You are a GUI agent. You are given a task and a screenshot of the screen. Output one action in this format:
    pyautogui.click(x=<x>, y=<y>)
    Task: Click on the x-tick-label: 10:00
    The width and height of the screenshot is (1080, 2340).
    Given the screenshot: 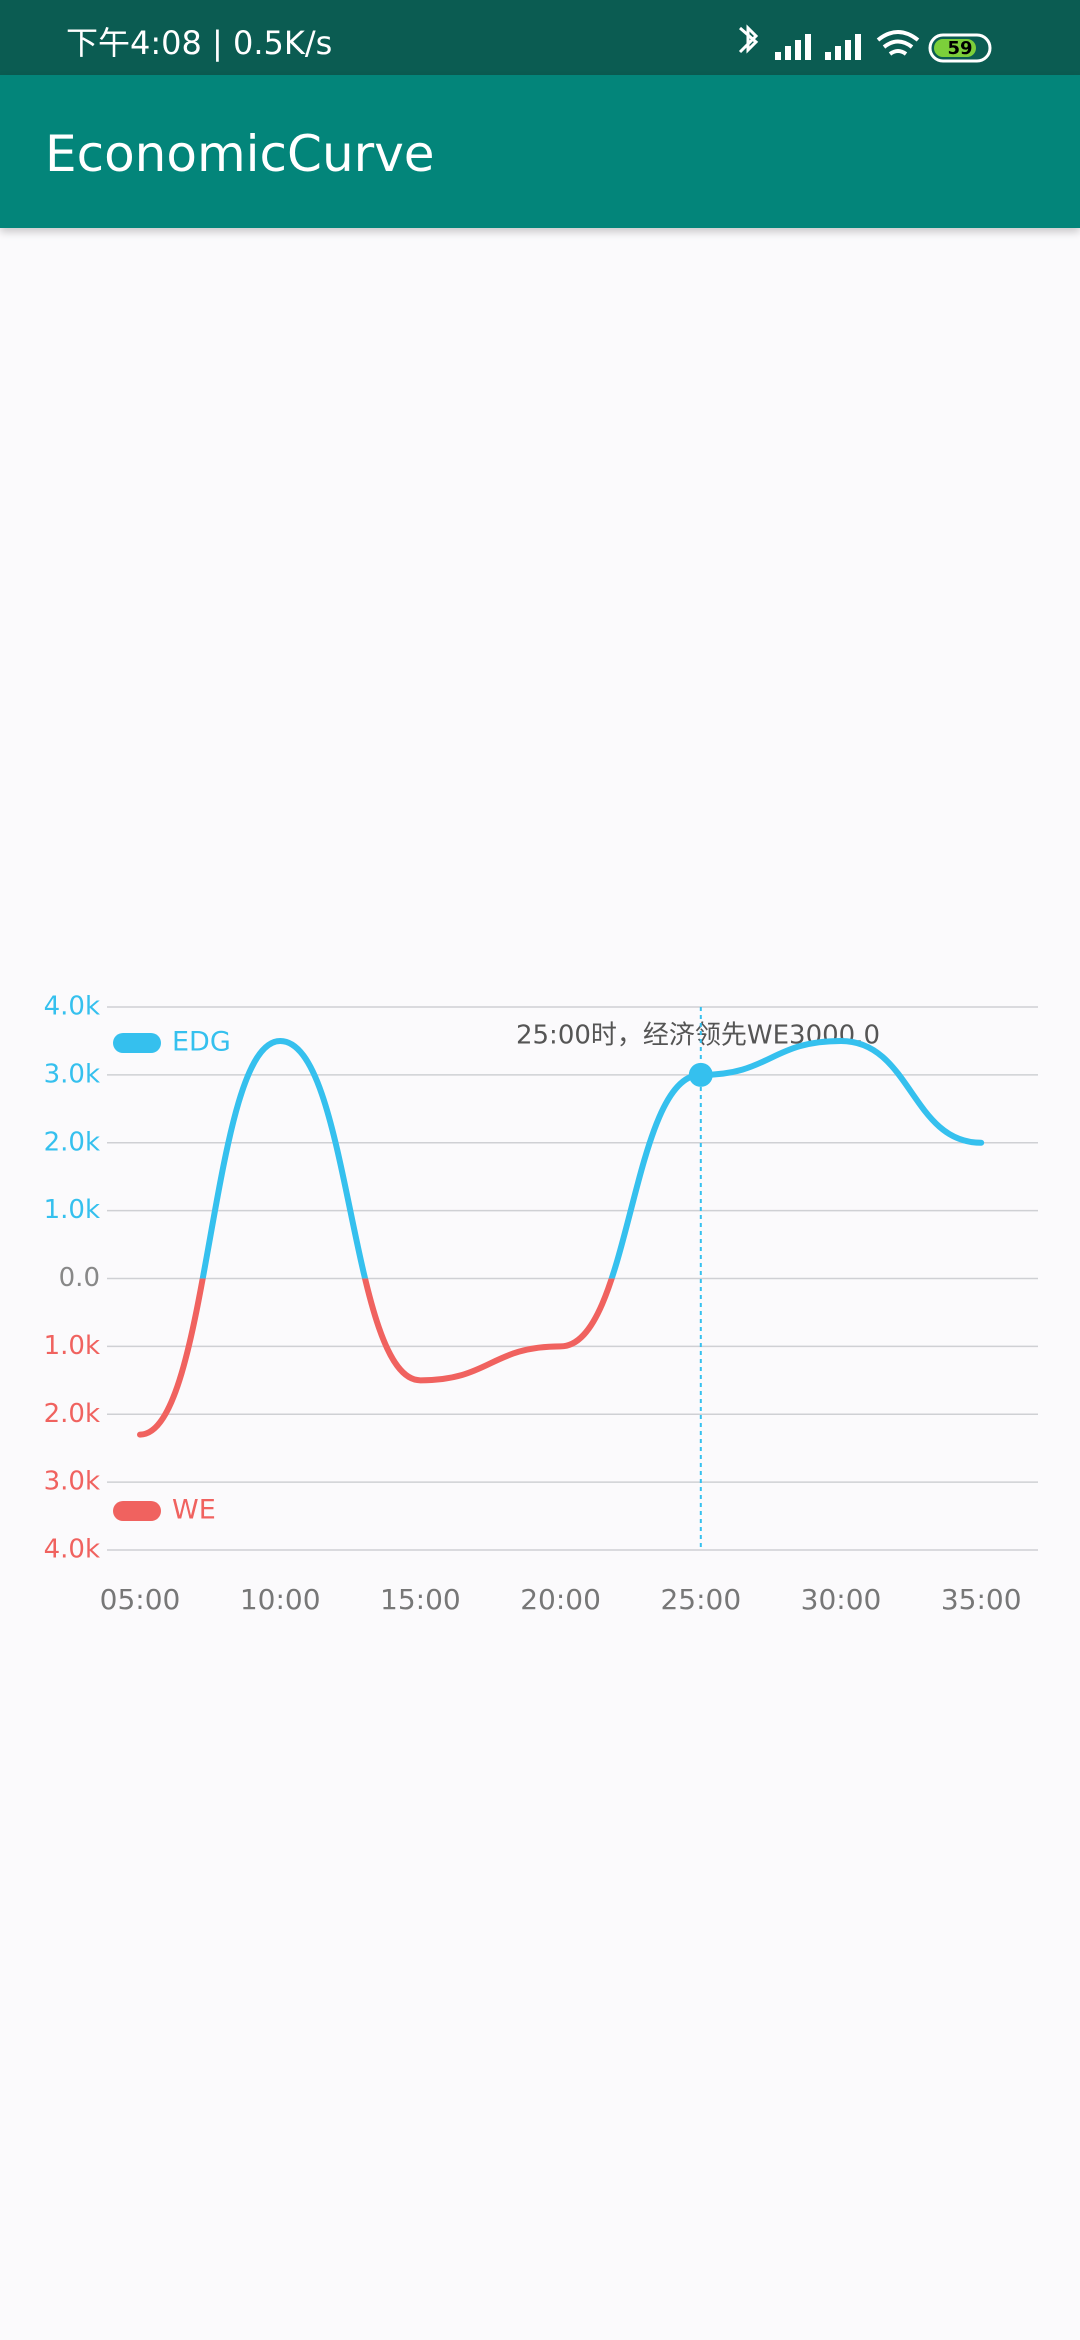 What is the action you would take?
    pyautogui.click(x=280, y=1599)
    